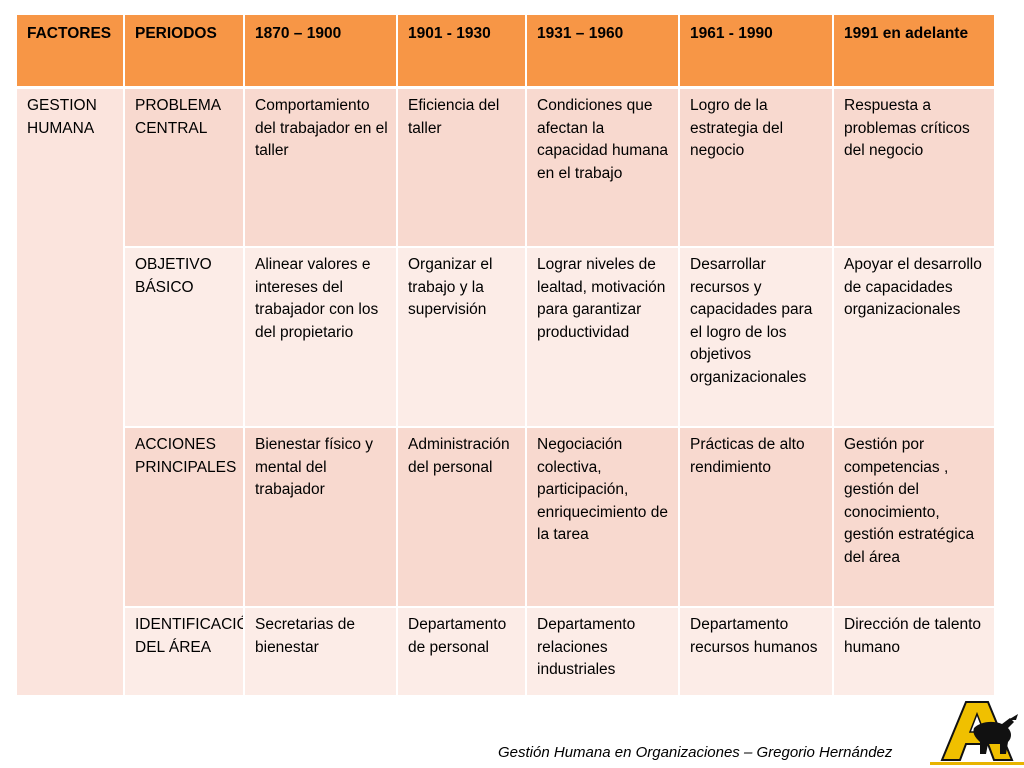  What do you see at coordinates (185, 652) in the screenshot?
I see `period-label: IDENTIFICACIÓN DEL ÁREA` at bounding box center [185, 652].